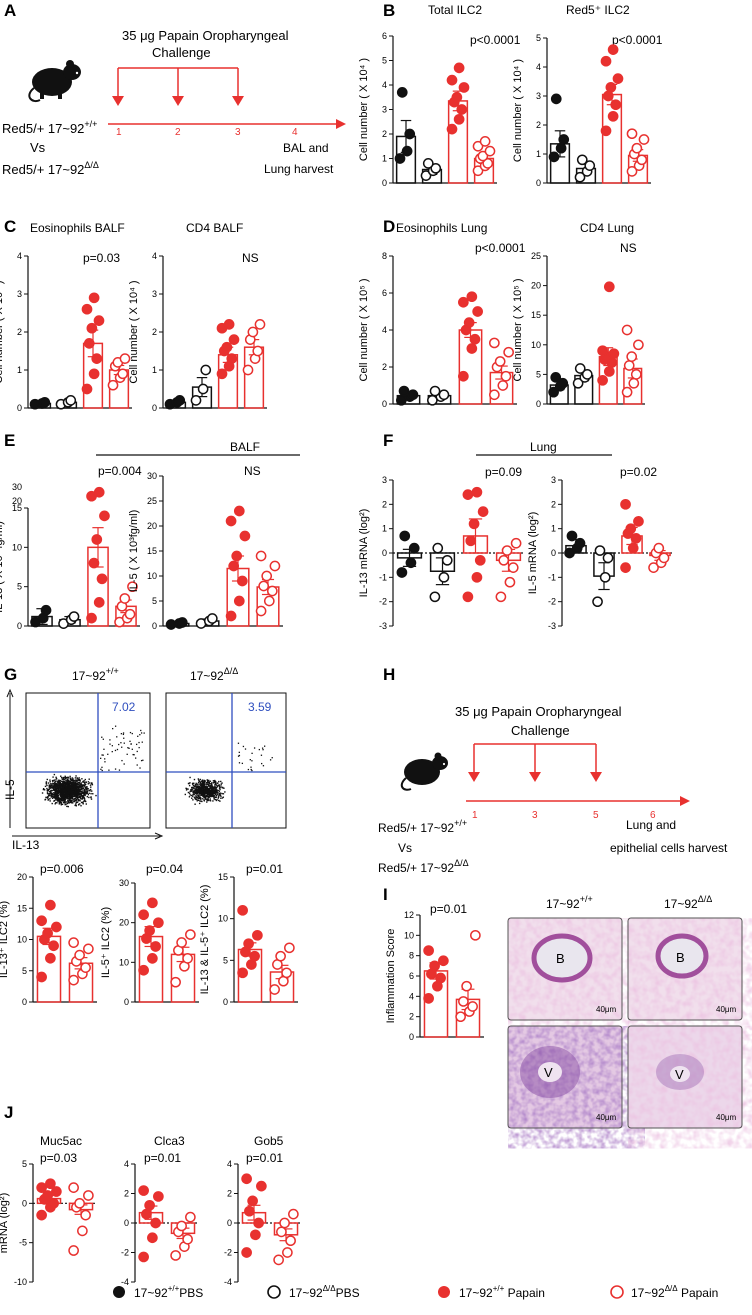 Image resolution: width=752 pixels, height=1315 pixels. I want to click on y-tick-label: -3, so click(383, 626).